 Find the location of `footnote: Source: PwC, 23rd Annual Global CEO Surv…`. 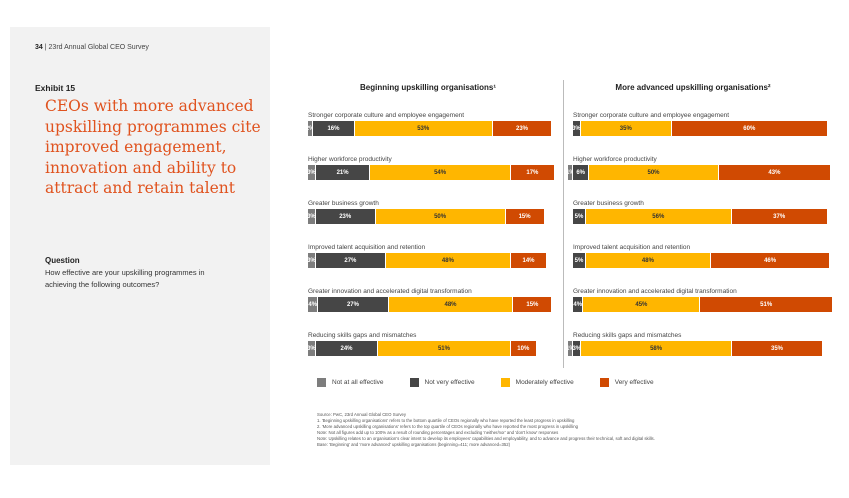

footnote: Source: PwC, 23rd Annual Global CEO Surv… is located at coordinates (362, 414).